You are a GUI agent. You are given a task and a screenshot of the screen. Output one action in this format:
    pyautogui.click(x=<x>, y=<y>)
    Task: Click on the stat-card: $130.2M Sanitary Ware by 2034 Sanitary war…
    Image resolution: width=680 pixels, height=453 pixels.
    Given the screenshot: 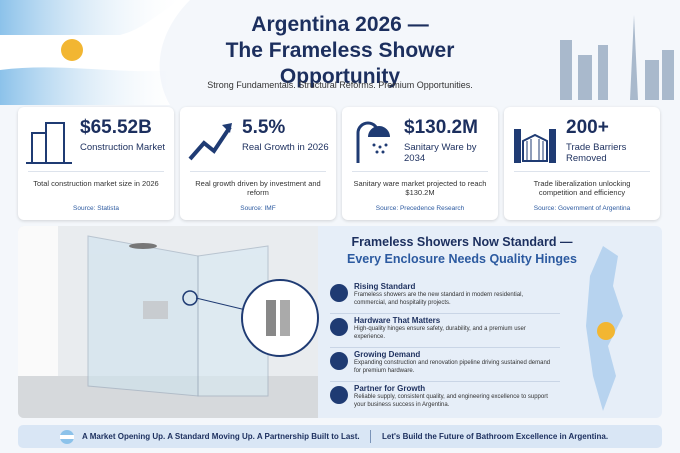 What is the action you would take?
    pyautogui.click(x=420, y=163)
    